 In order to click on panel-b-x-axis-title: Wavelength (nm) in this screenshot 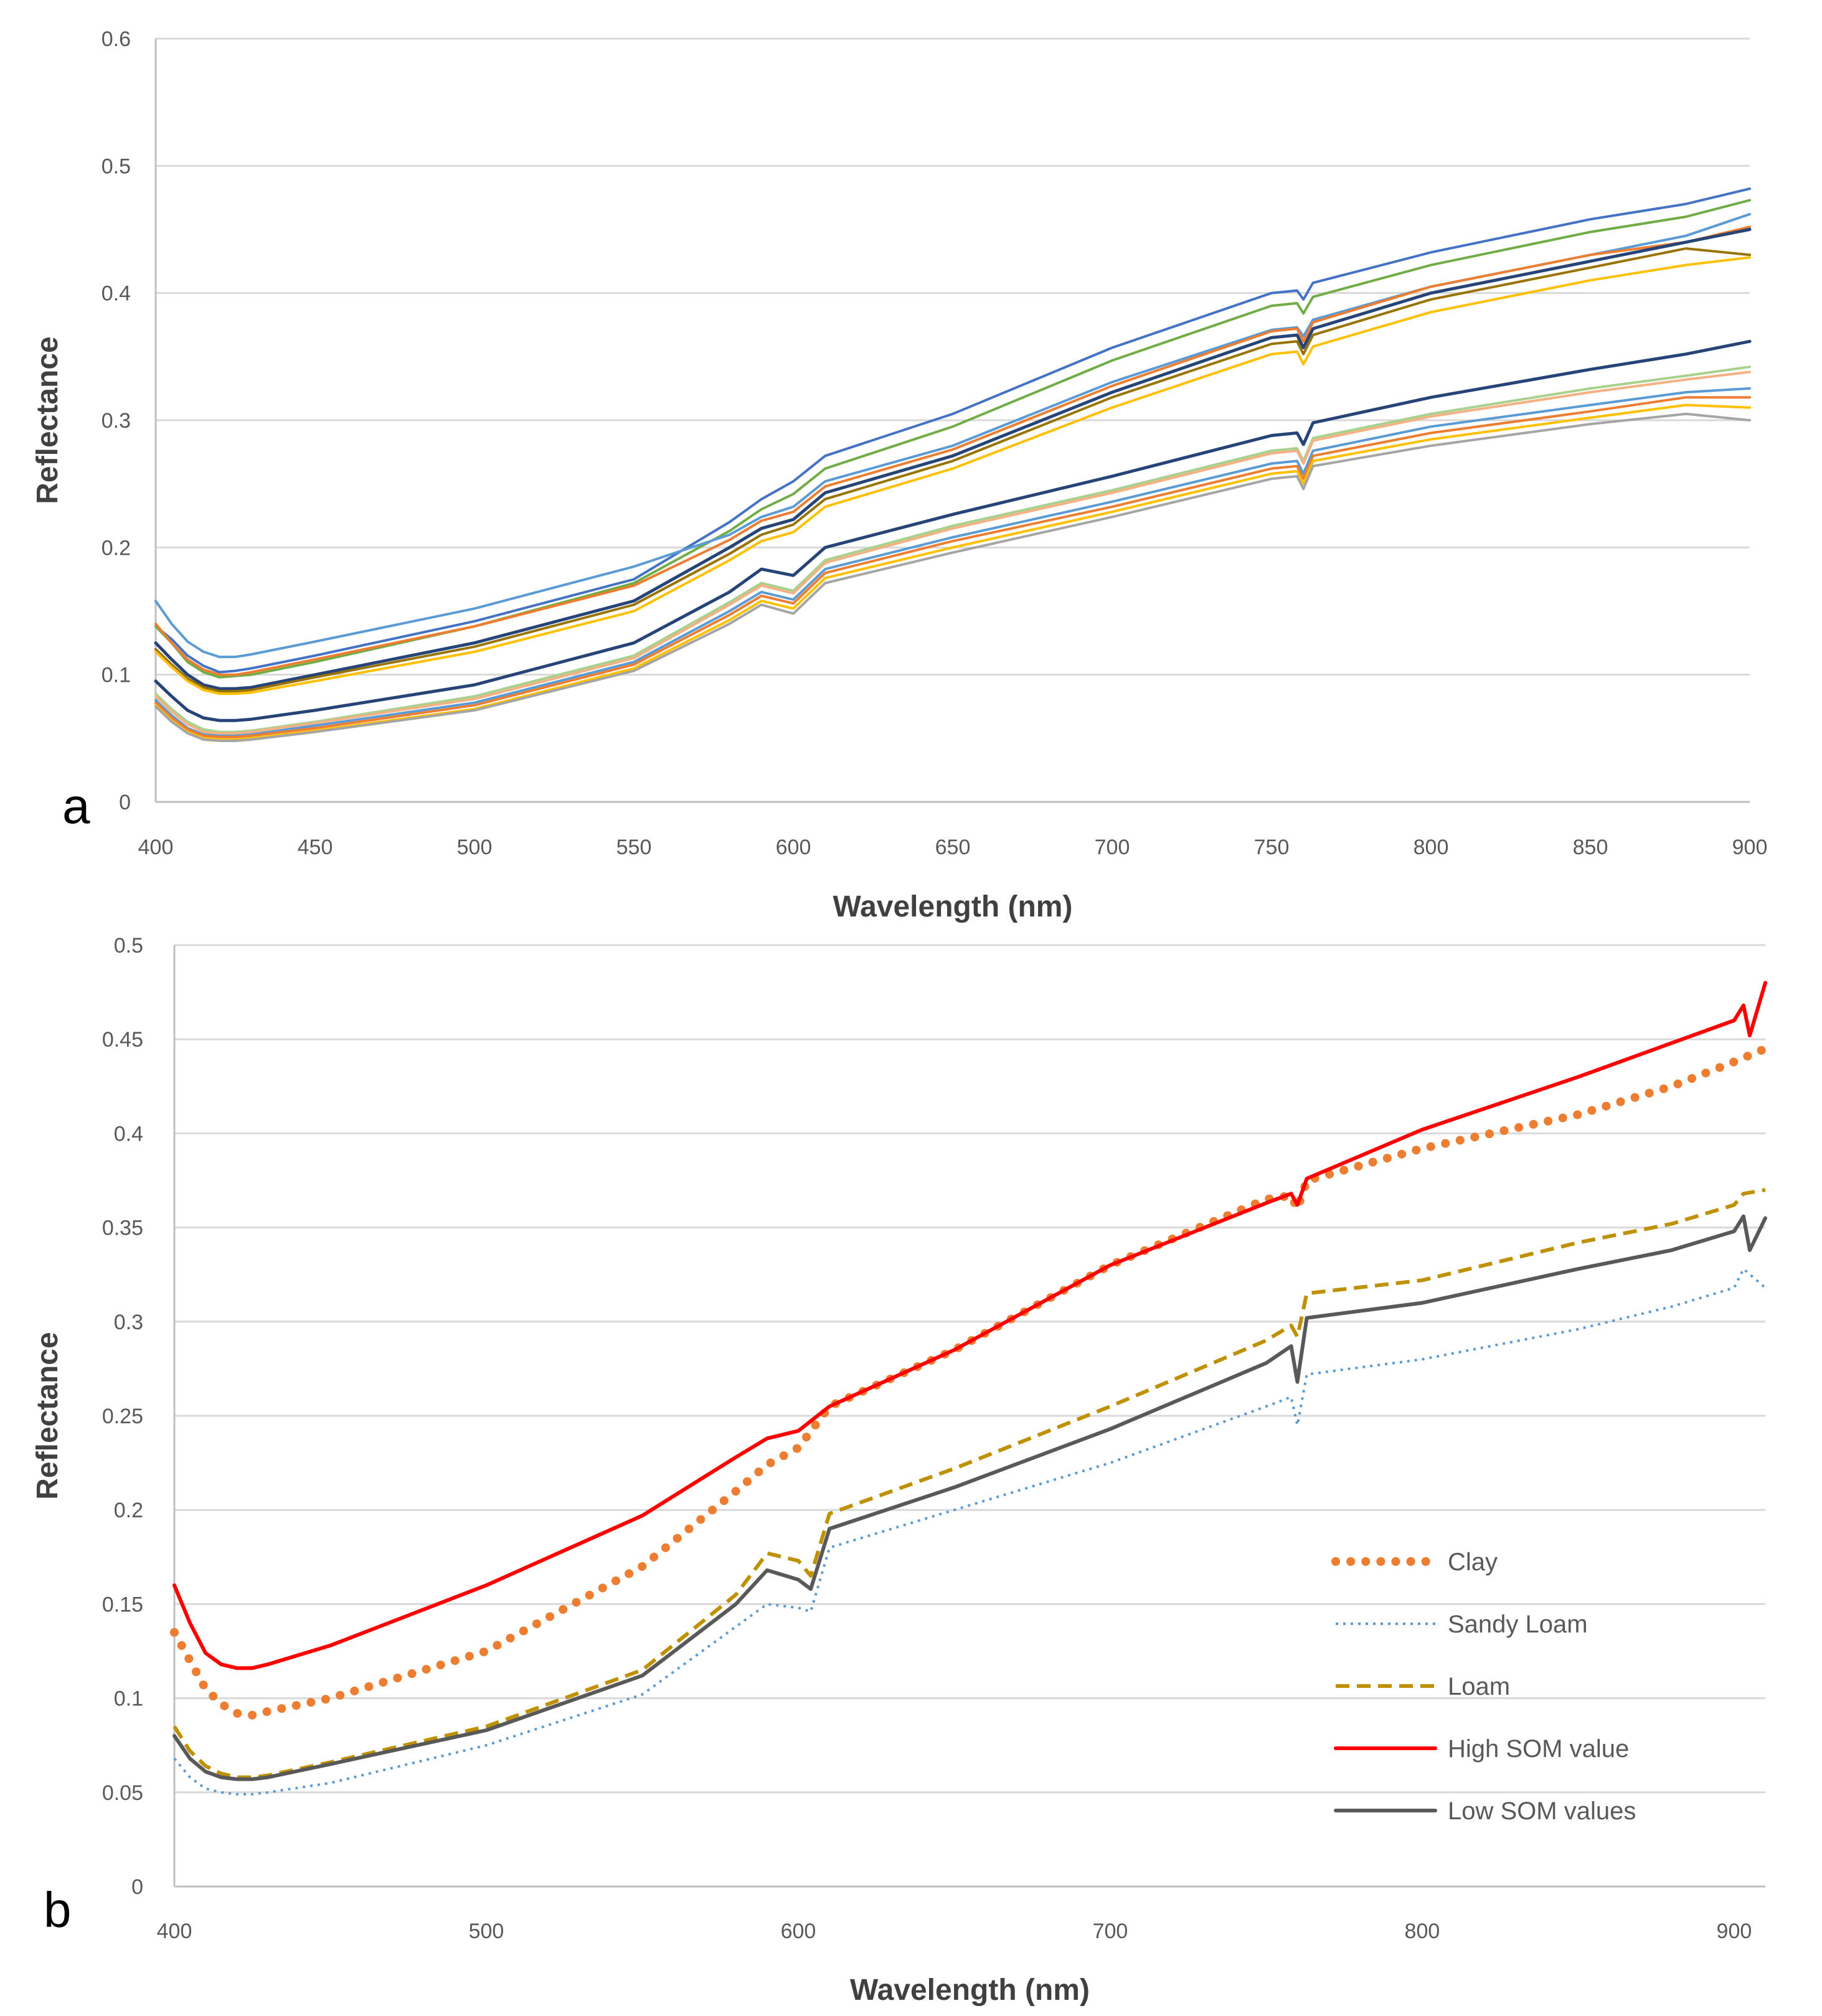, I will do `click(970, 1991)`.